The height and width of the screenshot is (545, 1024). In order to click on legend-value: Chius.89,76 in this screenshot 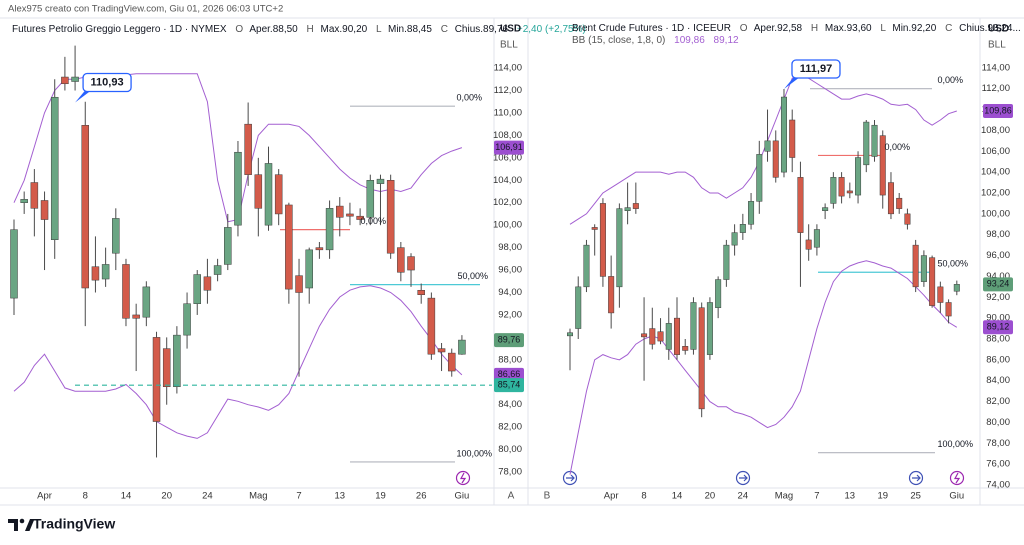, I will do `click(482, 29)`.